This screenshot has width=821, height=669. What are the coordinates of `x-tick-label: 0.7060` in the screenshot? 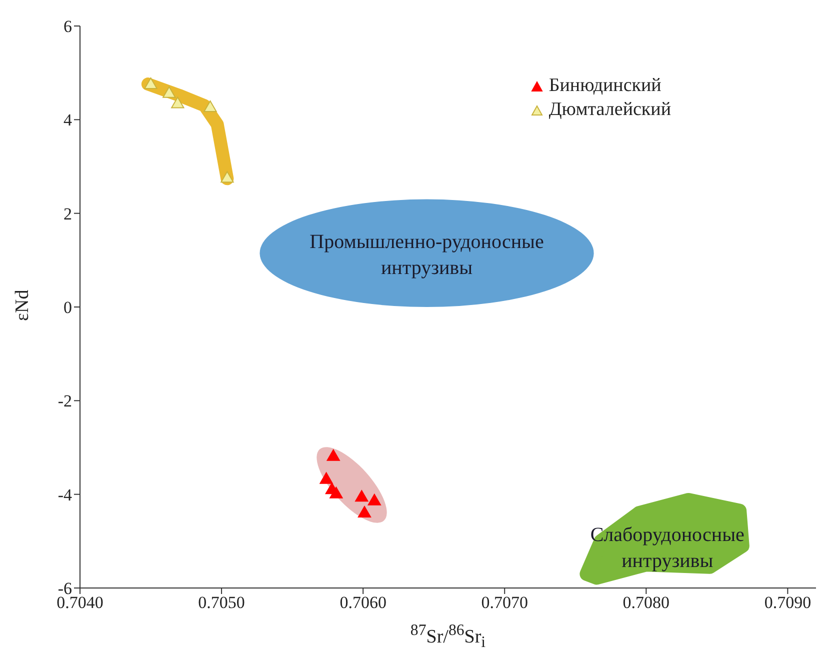 It's located at (363, 602).